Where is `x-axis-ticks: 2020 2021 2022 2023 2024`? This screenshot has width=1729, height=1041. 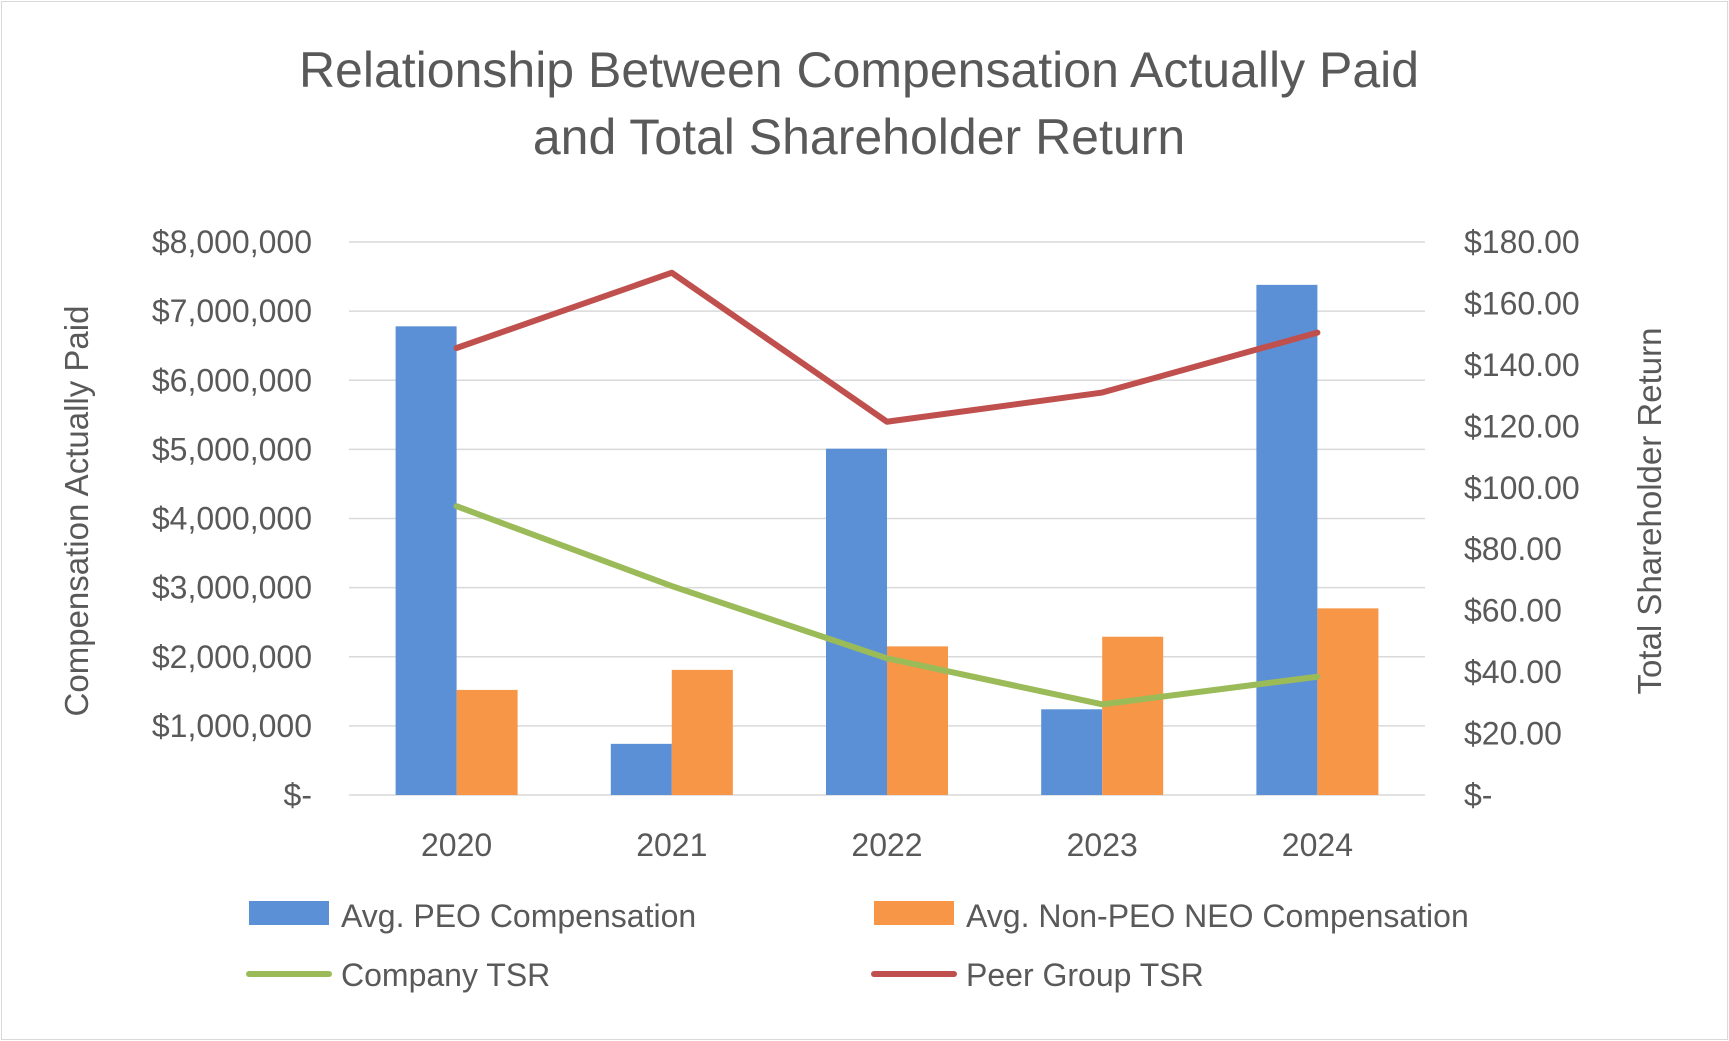 x-axis-ticks: 2020 2021 2022 2023 2024 is located at coordinates (887, 845).